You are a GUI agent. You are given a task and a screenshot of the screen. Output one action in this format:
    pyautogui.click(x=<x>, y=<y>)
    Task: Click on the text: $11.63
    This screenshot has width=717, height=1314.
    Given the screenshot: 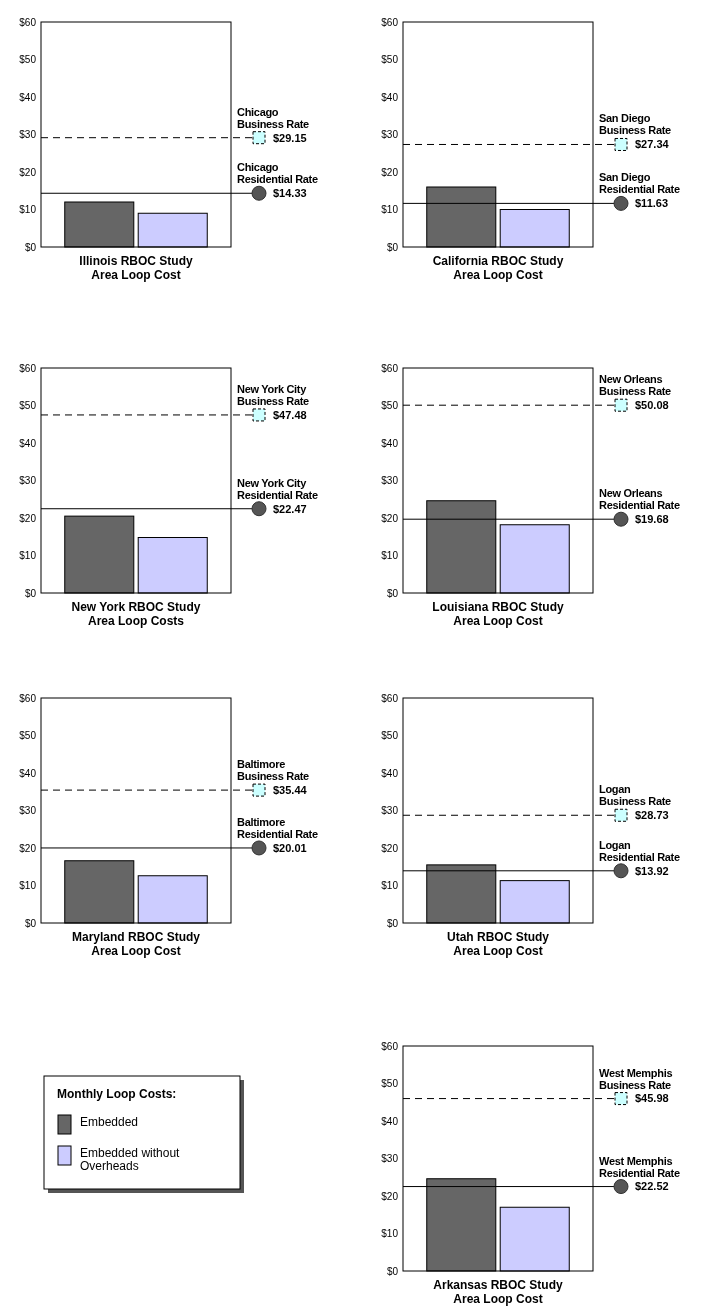 What is the action you would take?
    pyautogui.click(x=652, y=203)
    